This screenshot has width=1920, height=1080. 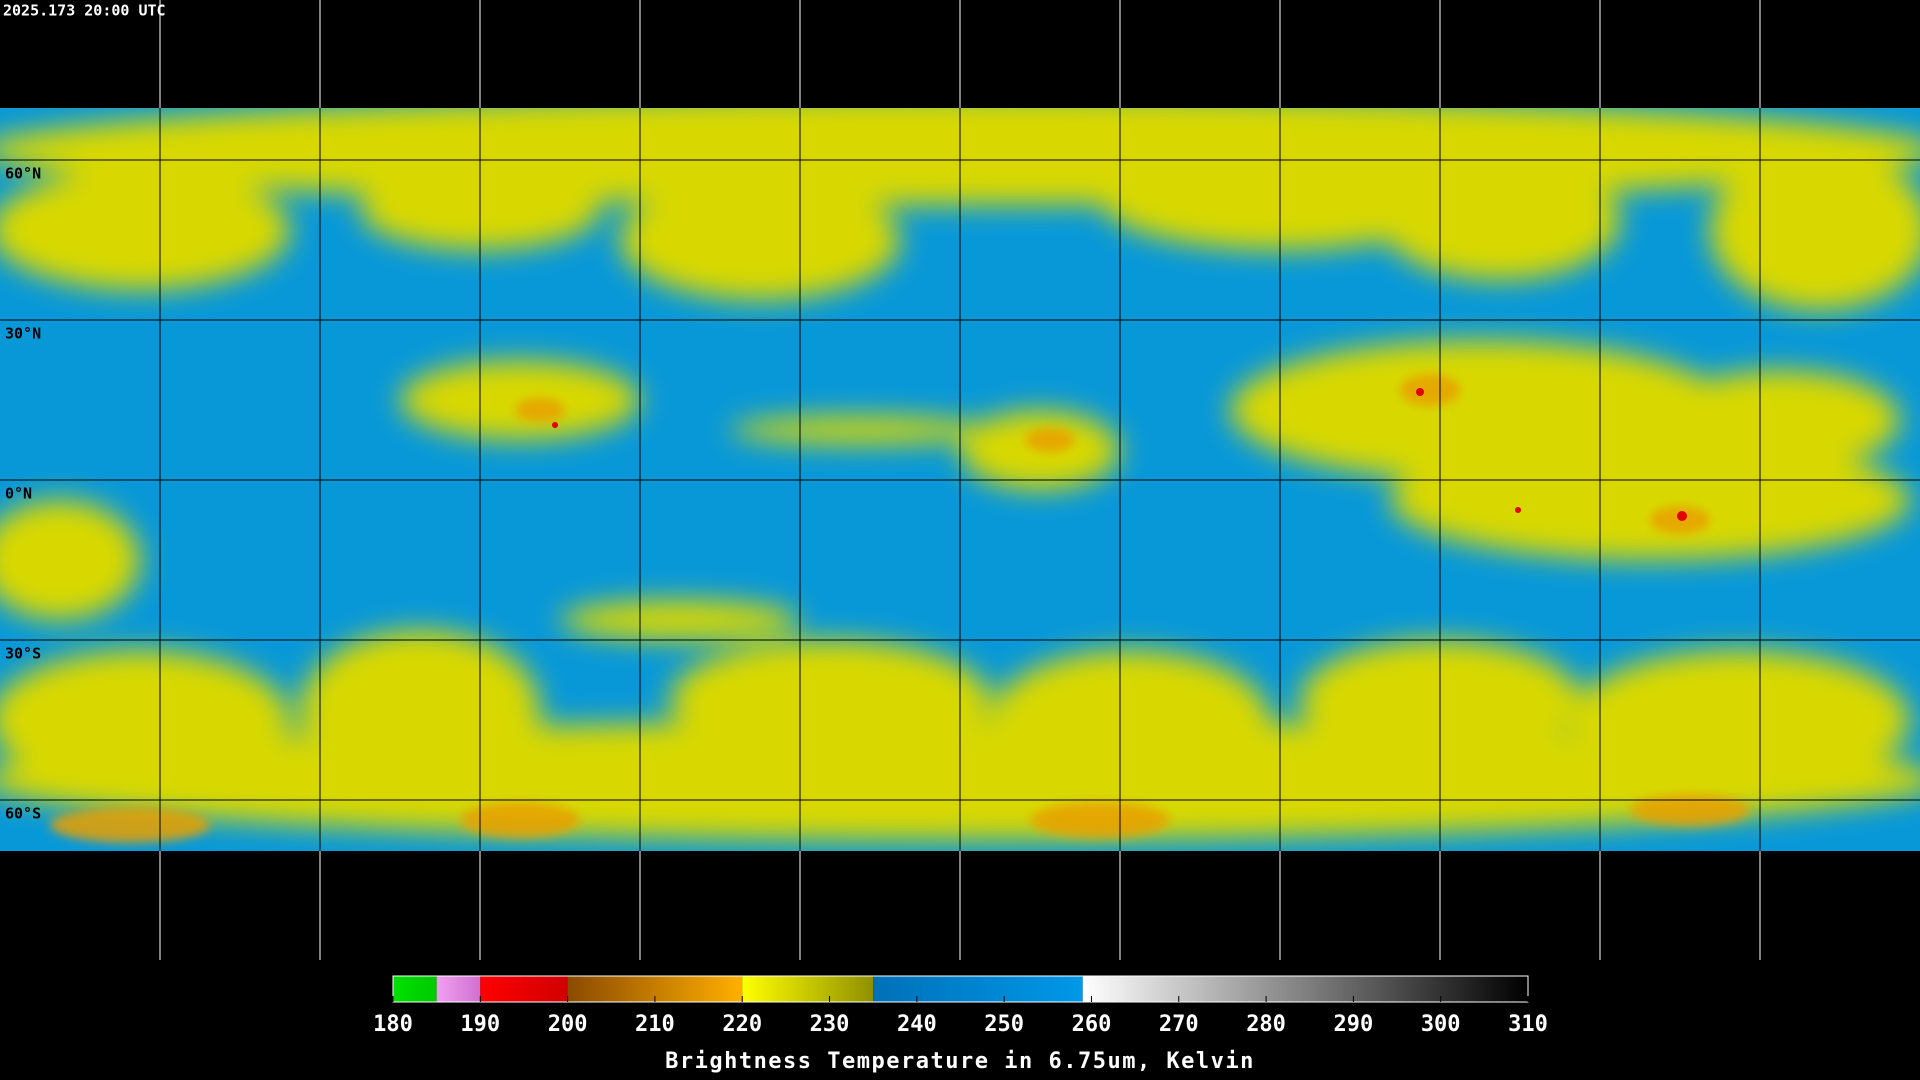 What do you see at coordinates (830, 1024) in the screenshot?
I see `colorbar-tick-label: 230` at bounding box center [830, 1024].